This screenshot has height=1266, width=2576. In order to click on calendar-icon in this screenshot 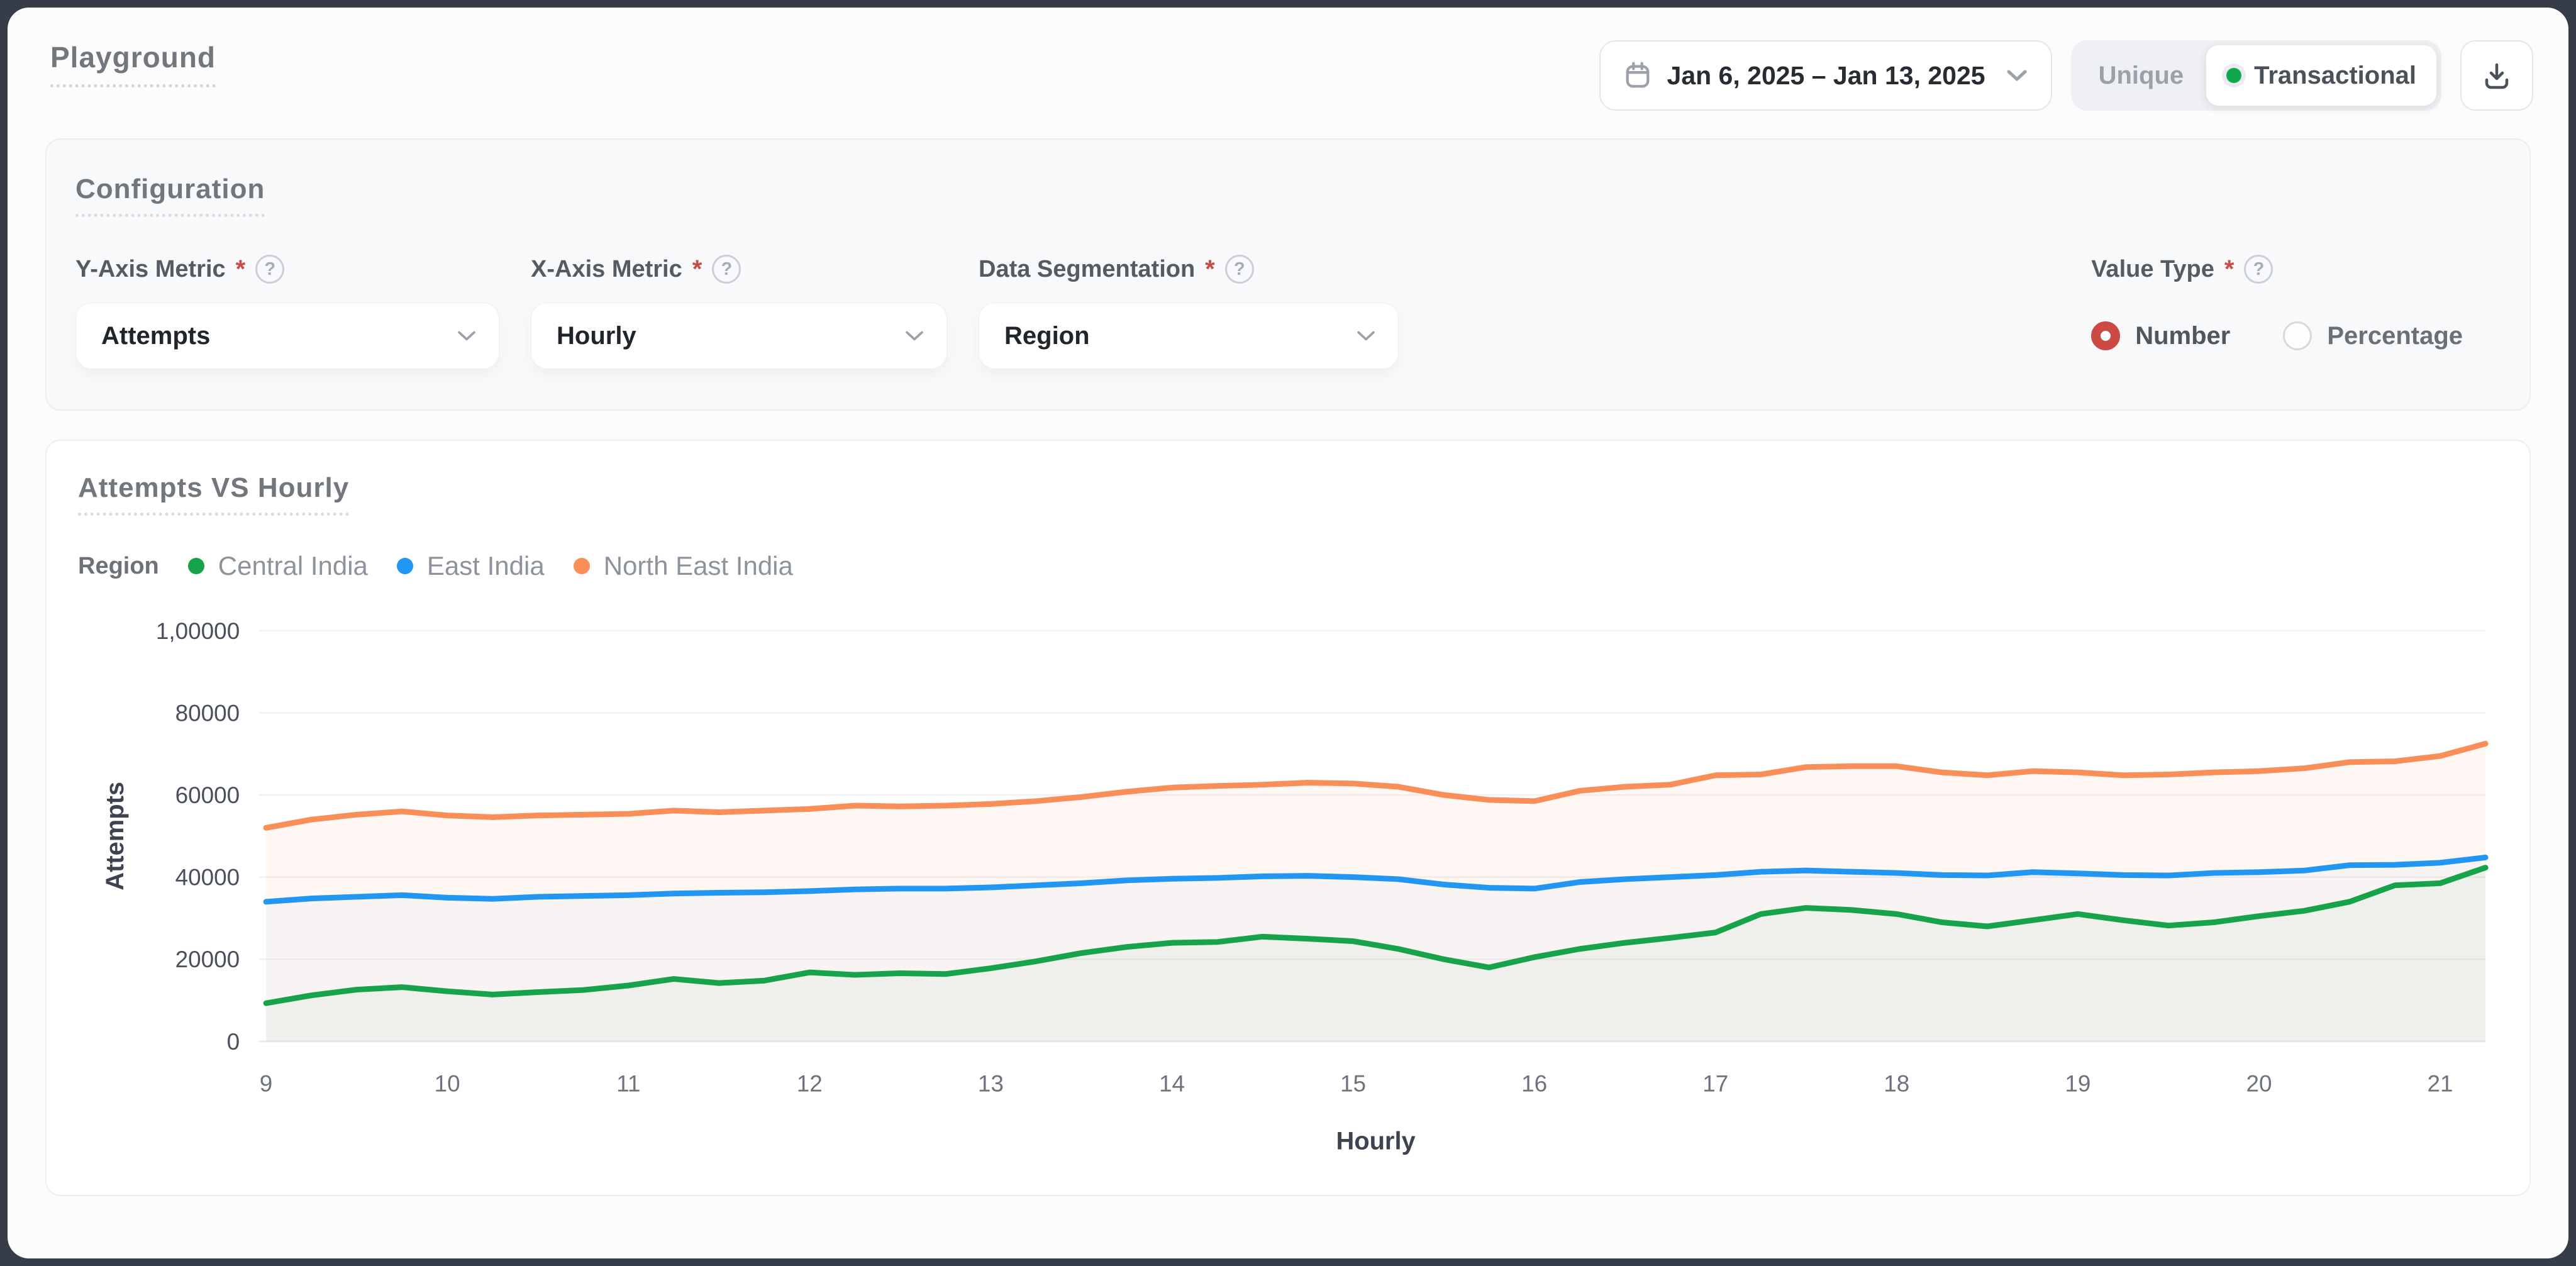, I will do `click(1637, 75)`.